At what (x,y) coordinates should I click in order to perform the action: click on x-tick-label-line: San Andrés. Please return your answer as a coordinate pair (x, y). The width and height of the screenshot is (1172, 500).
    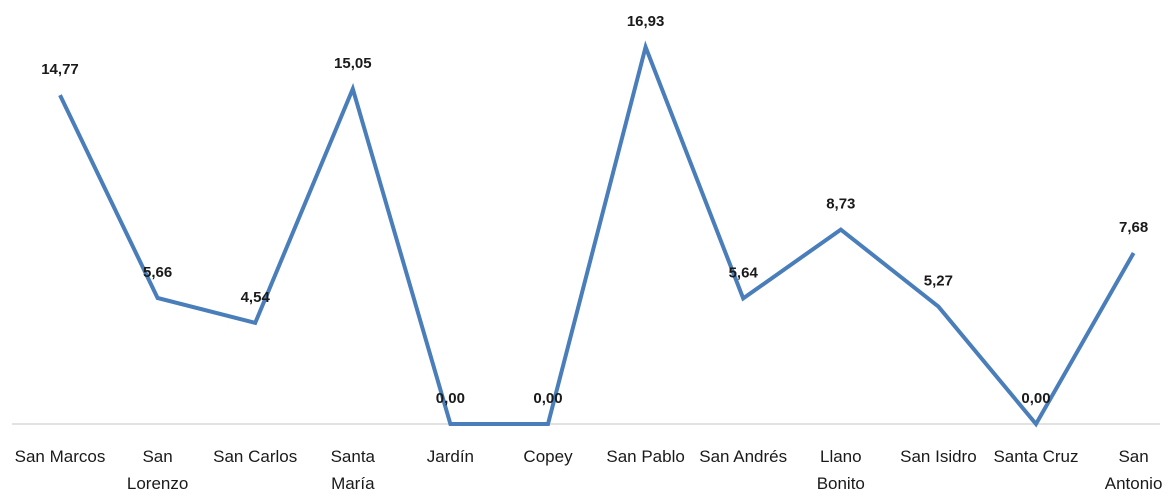
    Looking at the image, I should click on (743, 456).